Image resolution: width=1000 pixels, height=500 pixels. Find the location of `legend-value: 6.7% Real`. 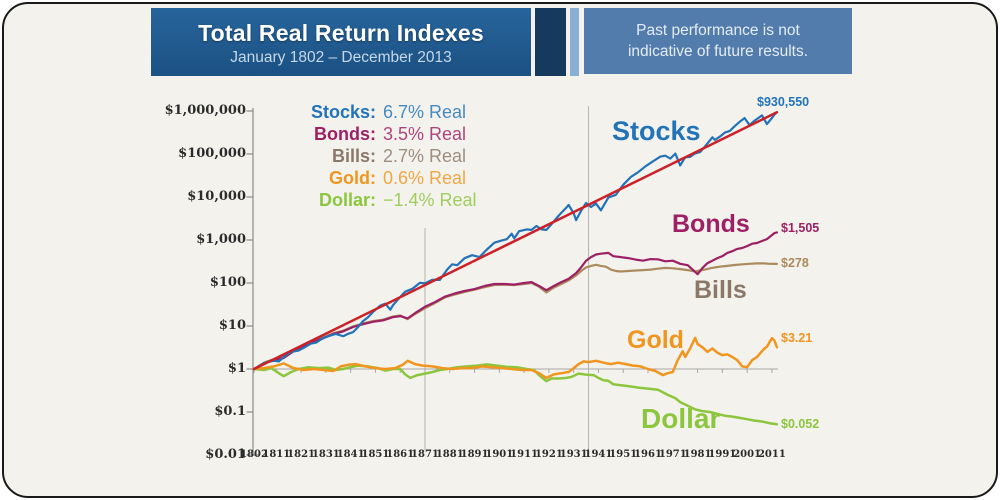

legend-value: 6.7% Real is located at coordinates (425, 112).